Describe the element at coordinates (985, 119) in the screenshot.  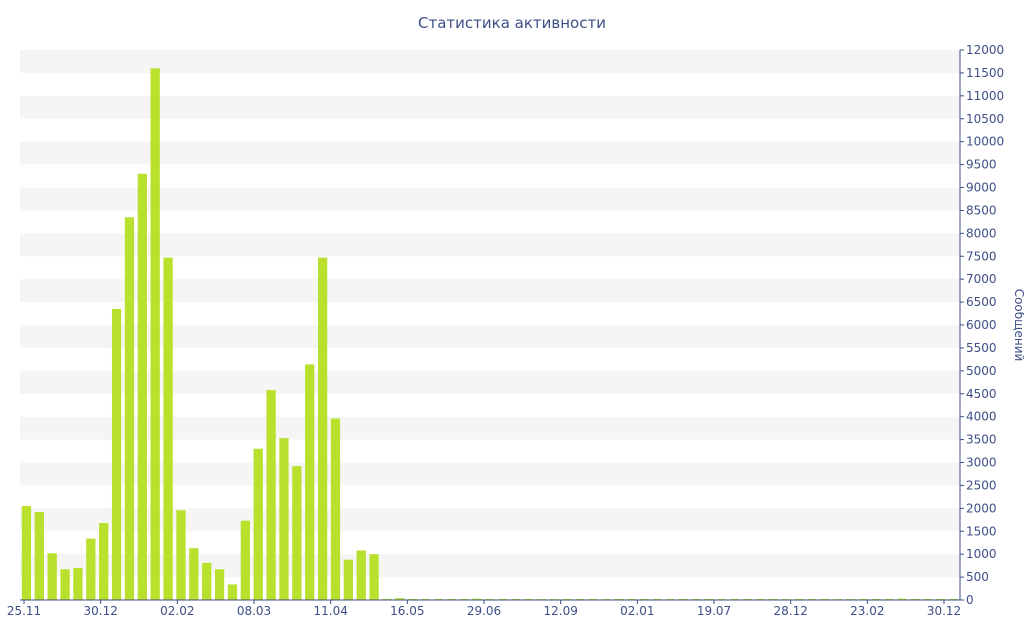
I see `y-tick-label: 10500` at that location.